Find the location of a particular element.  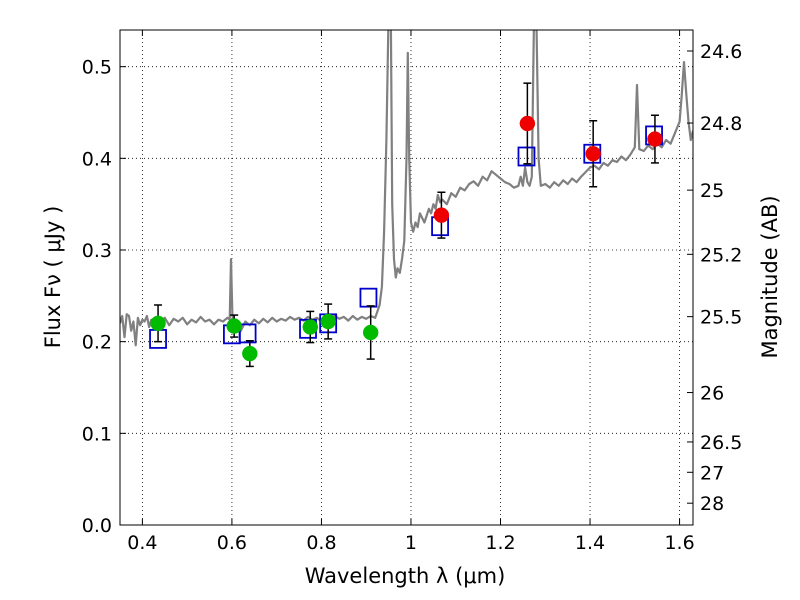

mag-tick-label: 26.5 is located at coordinates (721, 443).